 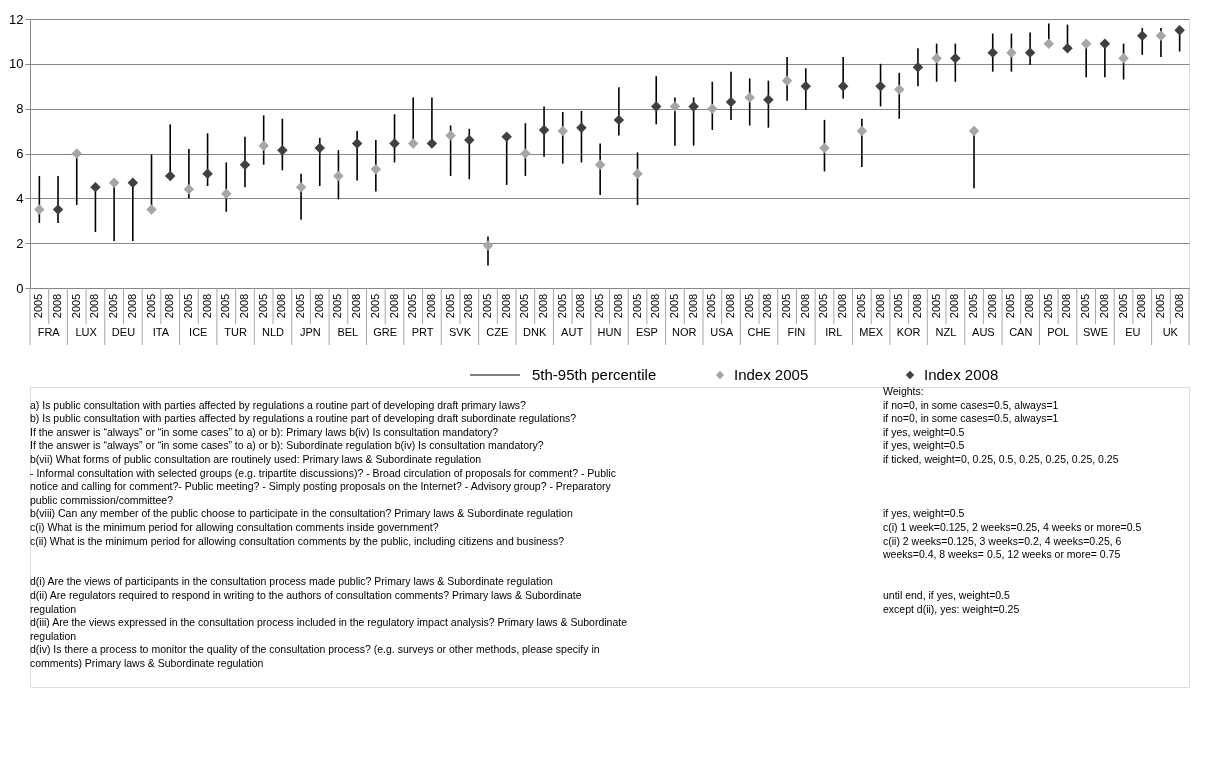 I want to click on text: MEX, so click(x=871, y=332).